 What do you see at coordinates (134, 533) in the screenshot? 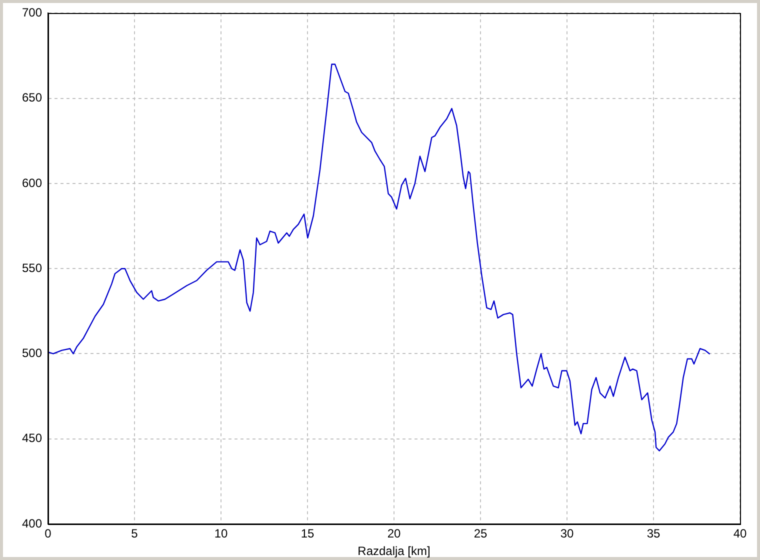
I see `x-tick-label: 5` at bounding box center [134, 533].